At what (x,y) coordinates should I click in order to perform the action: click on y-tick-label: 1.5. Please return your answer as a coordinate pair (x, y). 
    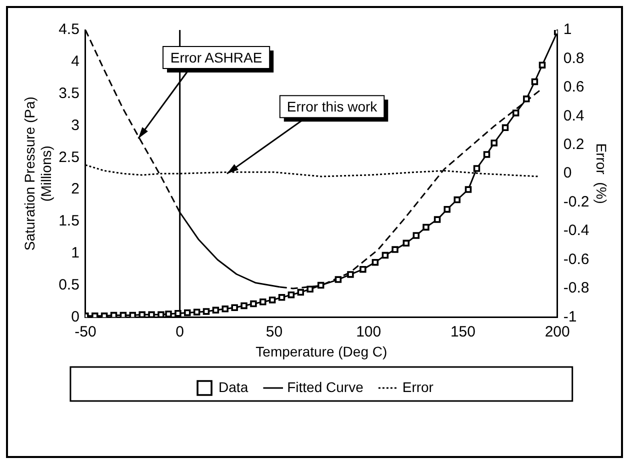
    Looking at the image, I should click on (69, 221).